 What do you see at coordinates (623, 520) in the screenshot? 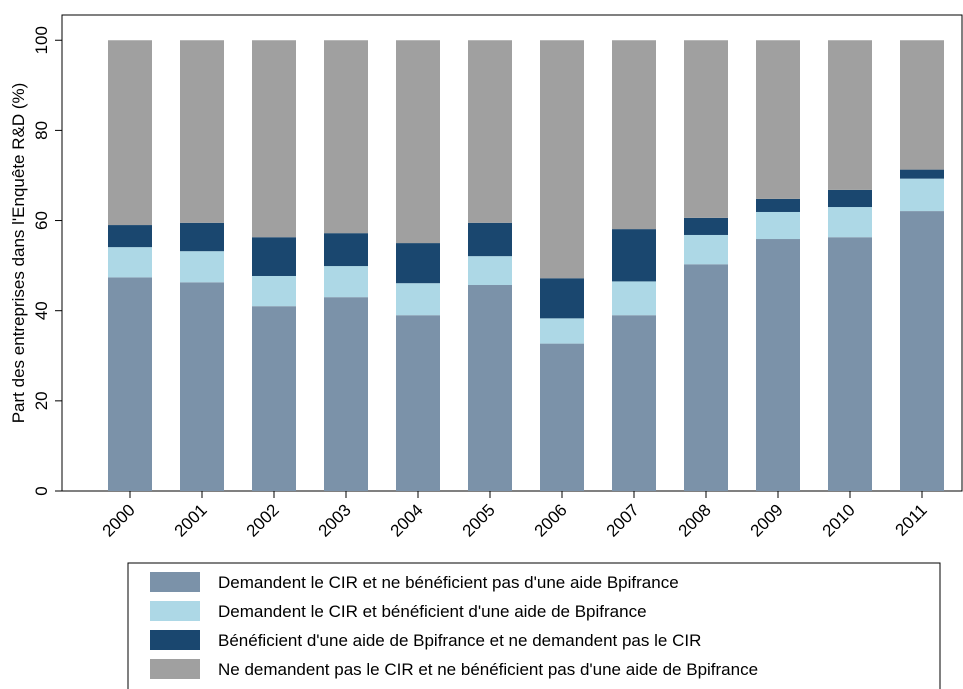
I see `x-tick-label: 2007` at bounding box center [623, 520].